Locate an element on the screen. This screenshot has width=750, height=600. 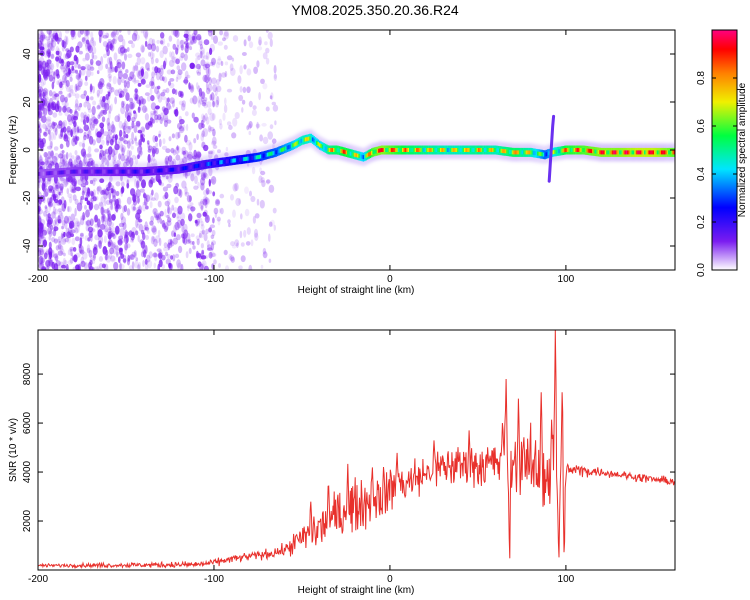
y-tick-label: 4000 is located at coordinates (27, 471).